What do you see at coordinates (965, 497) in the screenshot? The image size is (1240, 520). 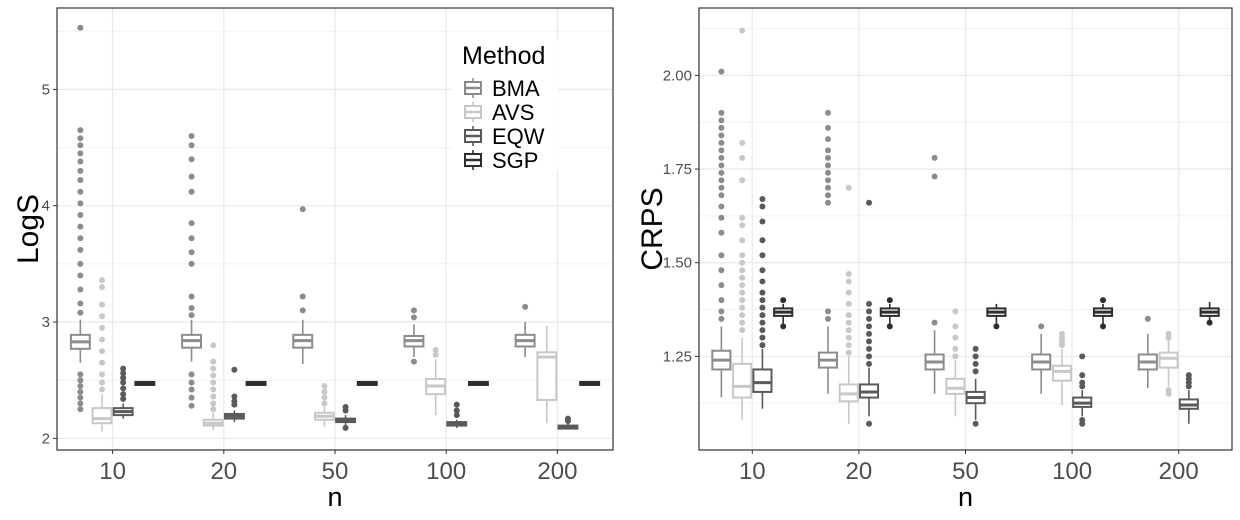 I see `crps-x-axis-title: n` at bounding box center [965, 497].